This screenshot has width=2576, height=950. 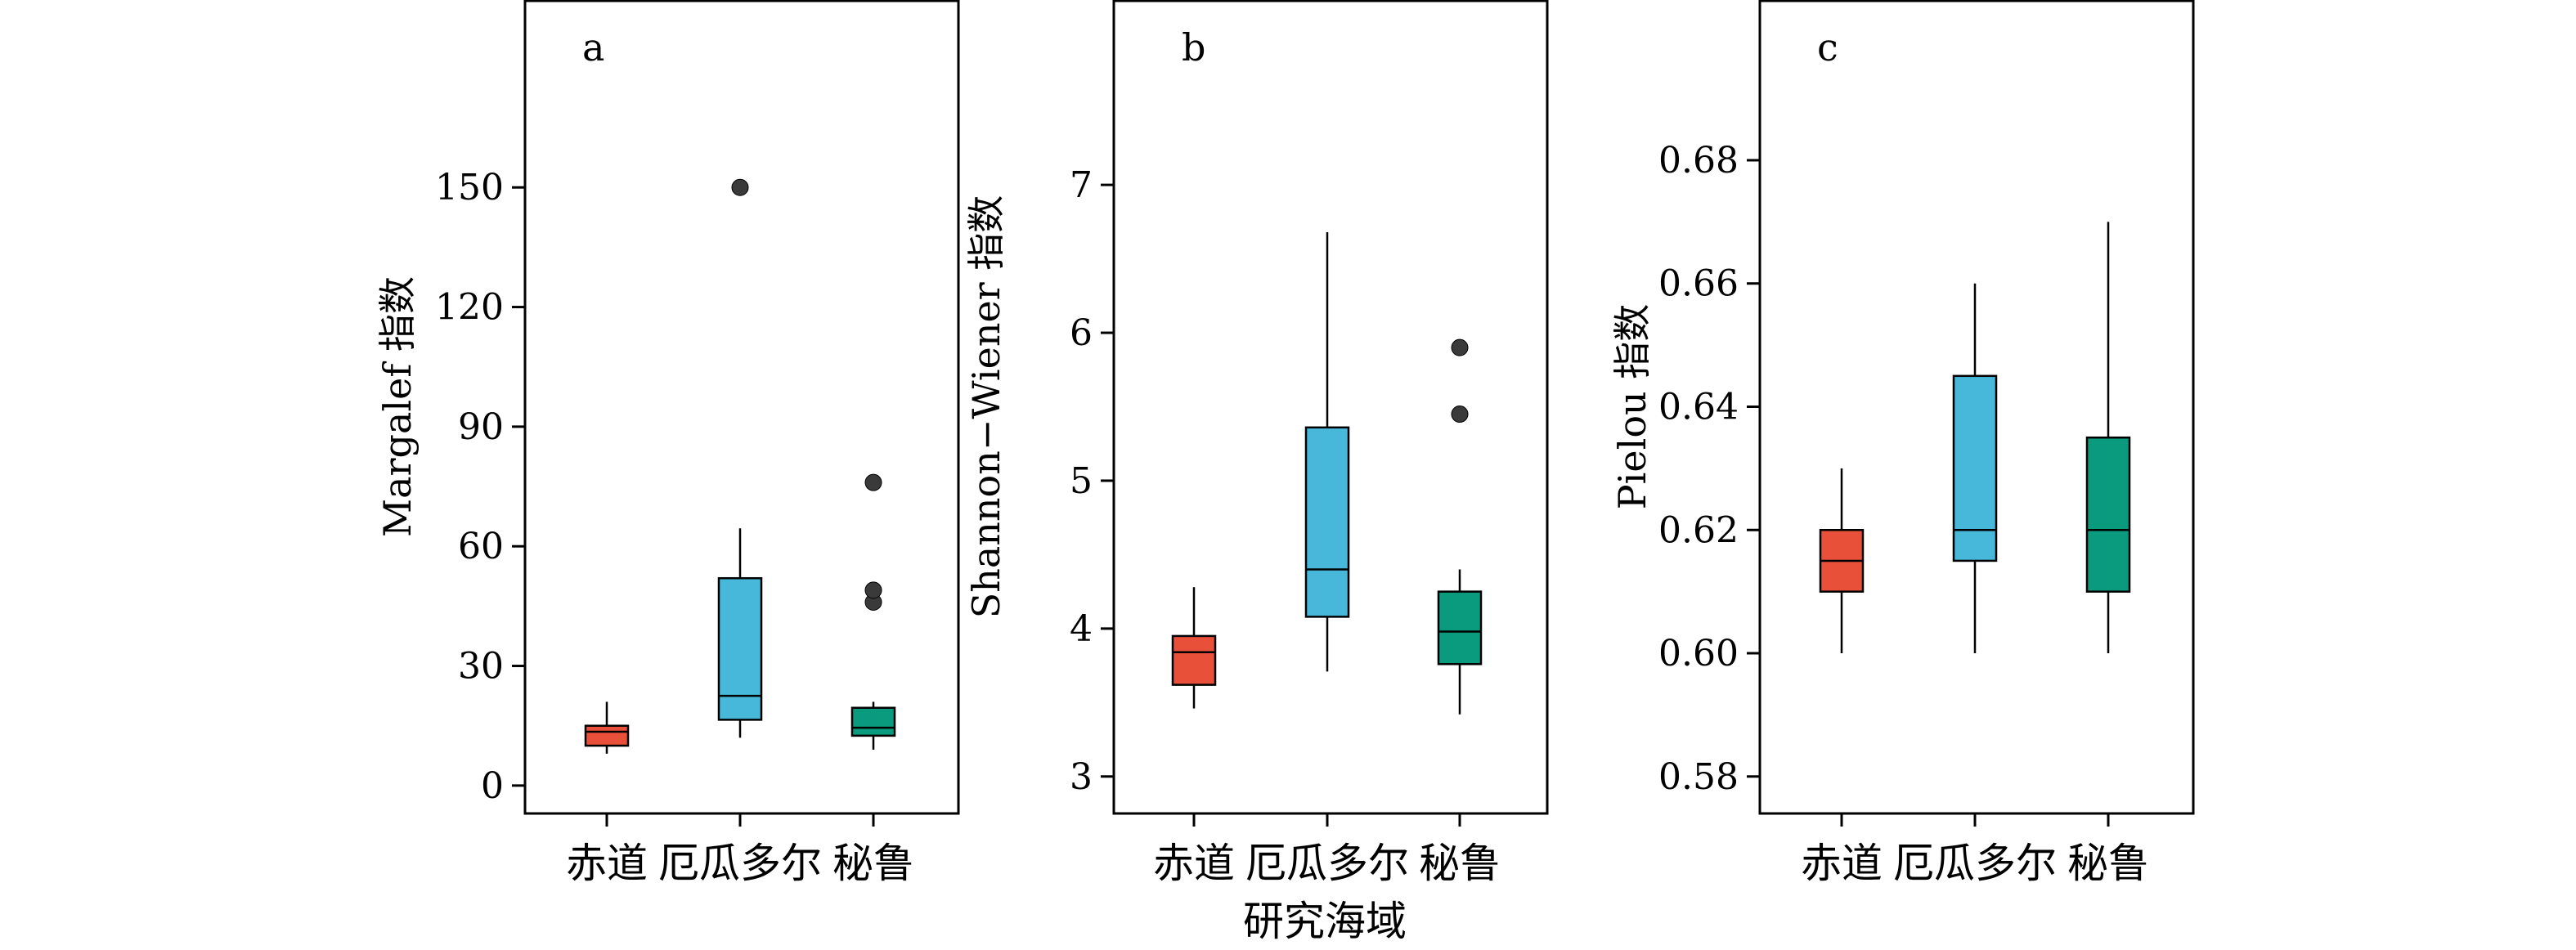 What do you see at coordinates (593, 47) in the screenshot?
I see `panel-letter: a` at bounding box center [593, 47].